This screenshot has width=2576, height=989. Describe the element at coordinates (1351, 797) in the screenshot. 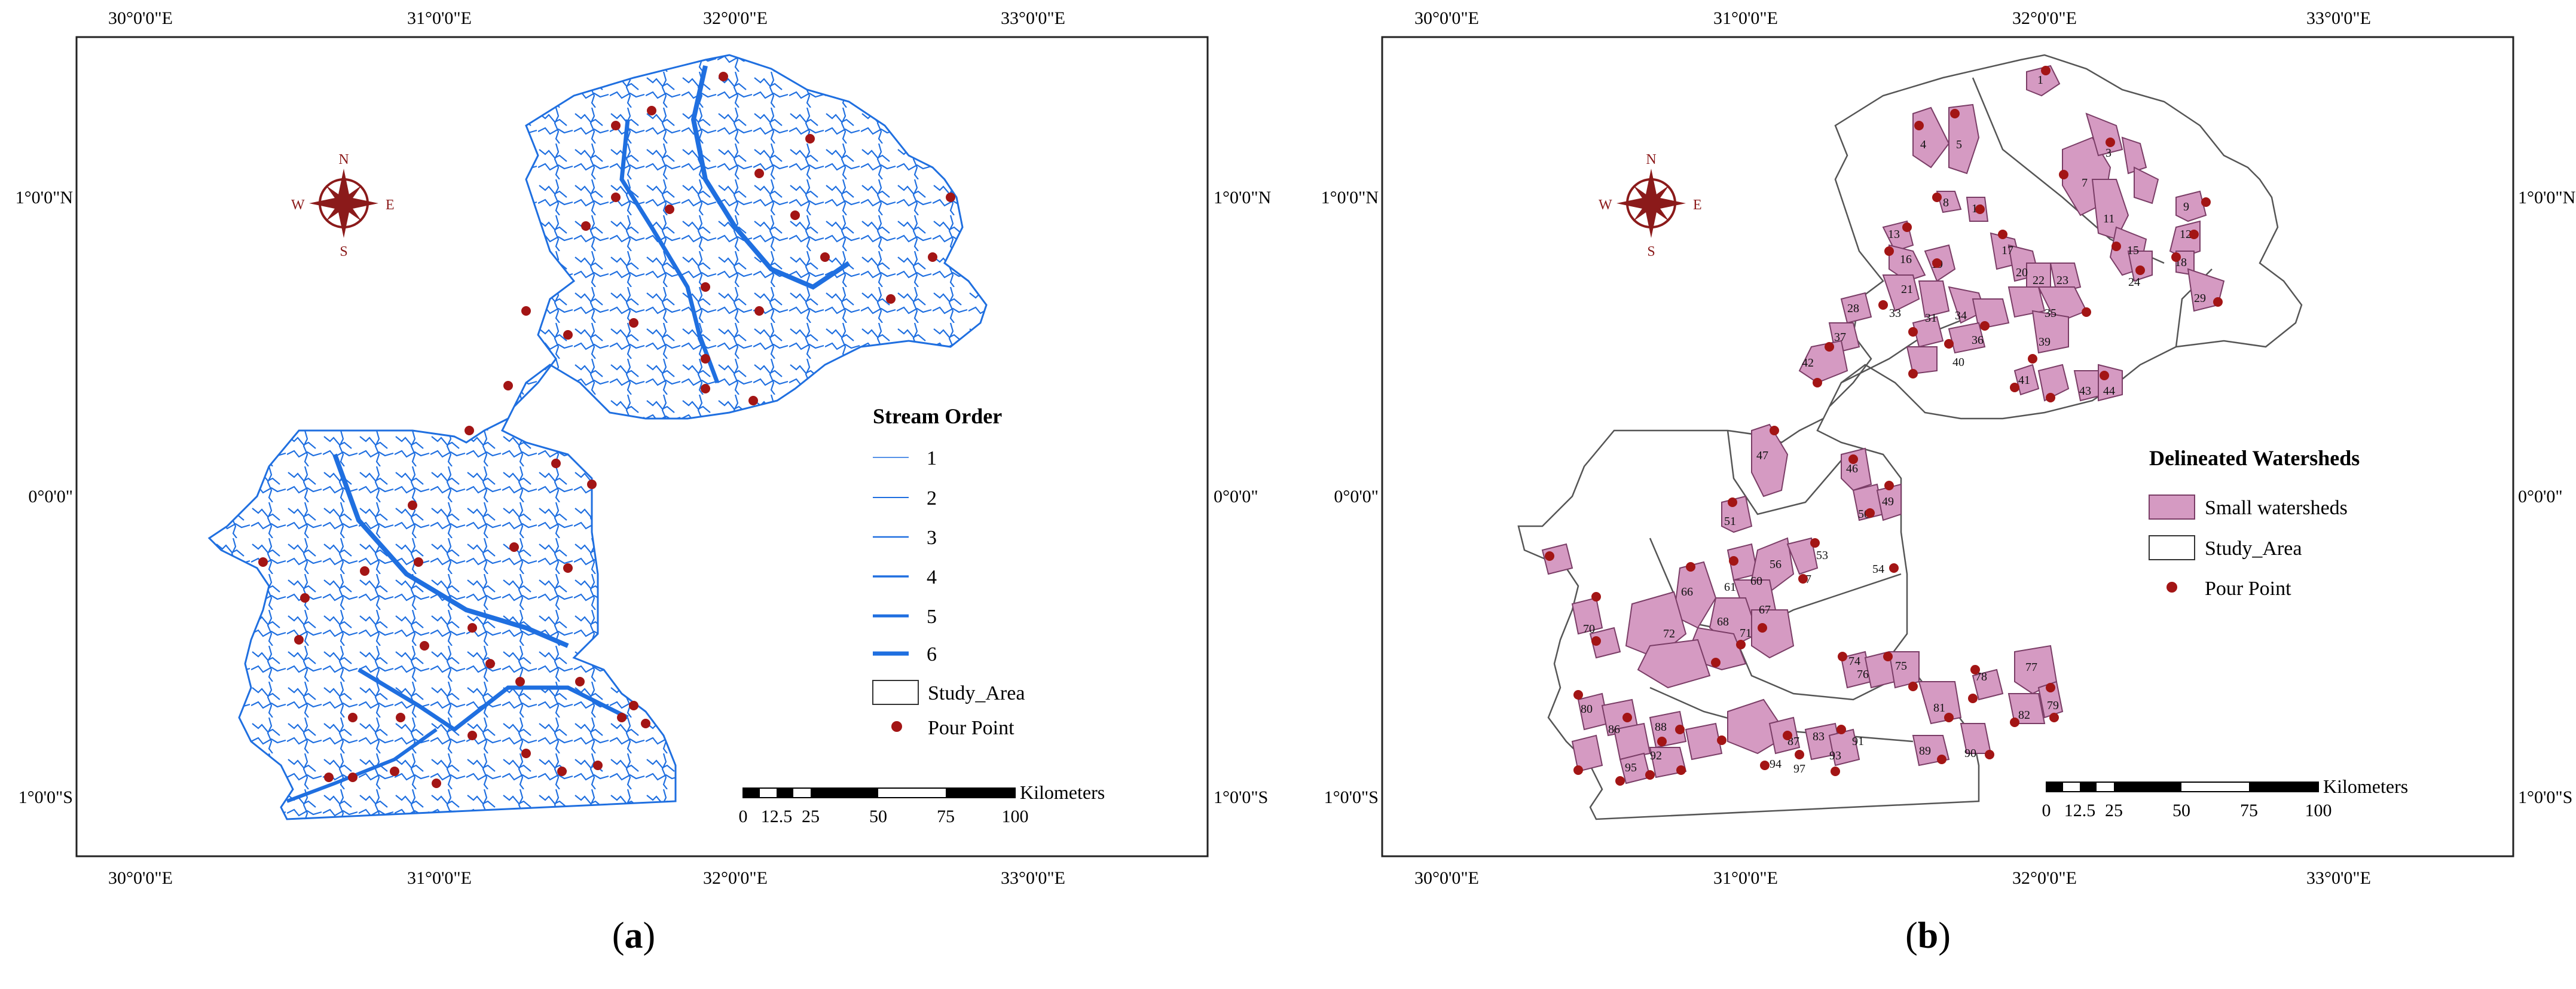

I see `grat-b-left-2: 1°0'0"S` at that location.